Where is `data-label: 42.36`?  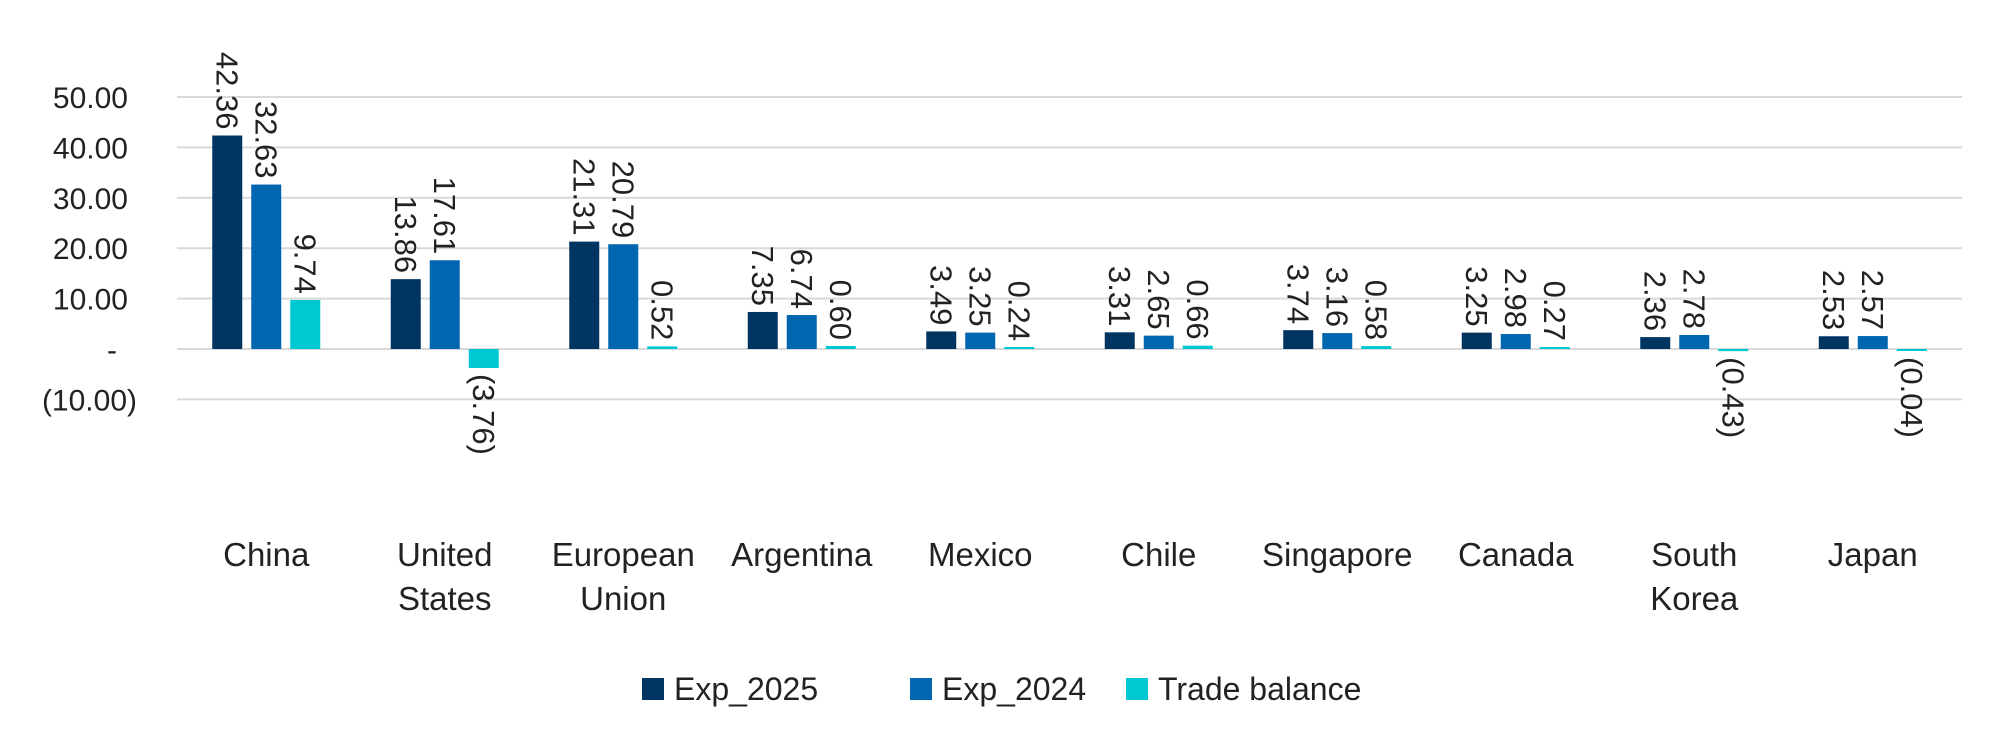 data-label: 42.36 is located at coordinates (226, 91).